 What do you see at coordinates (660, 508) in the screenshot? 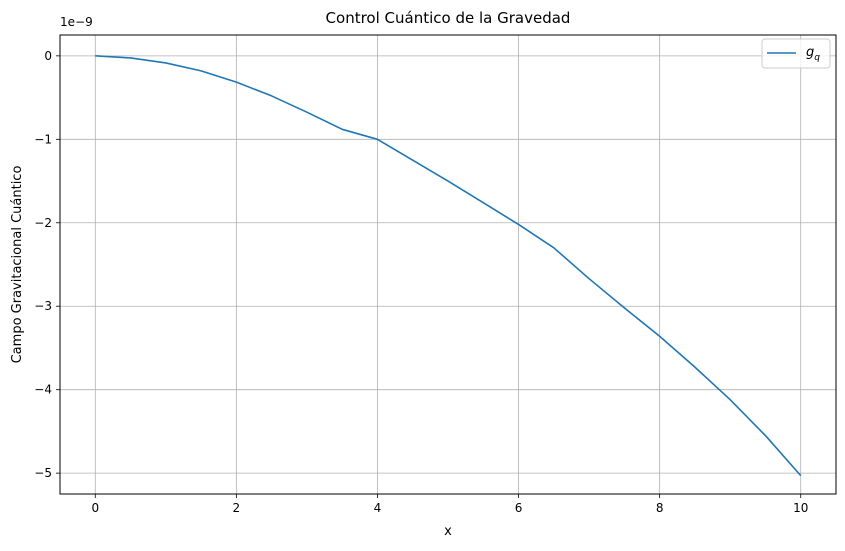
I see `x-tick-label: 8` at bounding box center [660, 508].